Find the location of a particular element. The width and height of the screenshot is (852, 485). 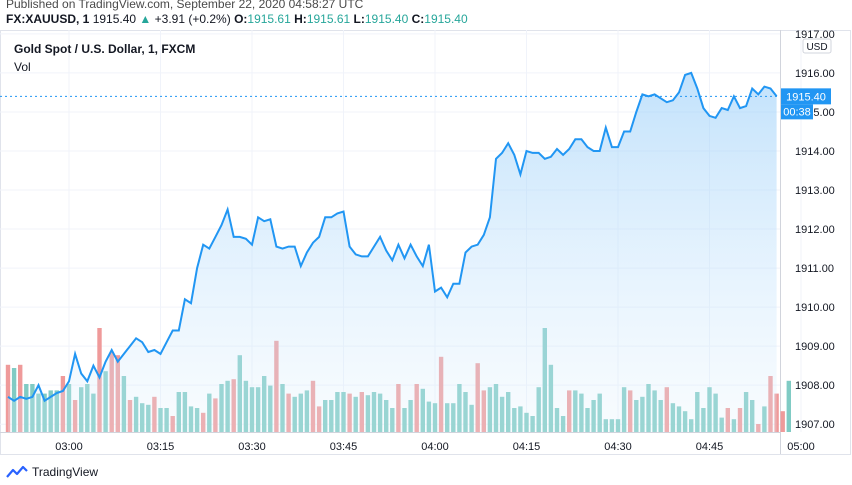

price-tick-label: 1911.00 is located at coordinates (814, 269).